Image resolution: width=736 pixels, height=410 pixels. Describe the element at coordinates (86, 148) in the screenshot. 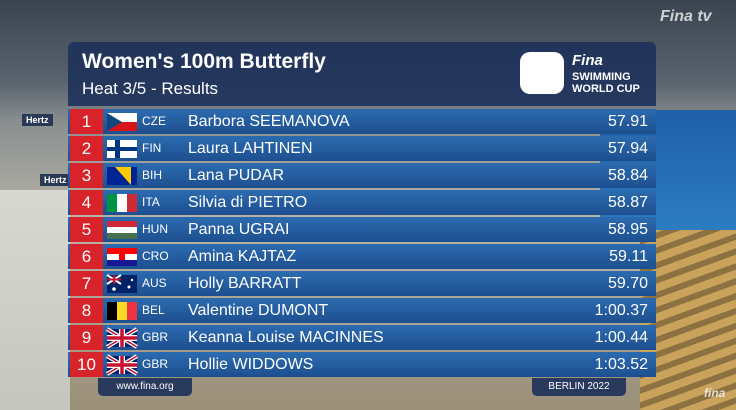

I see `rank: 2` at that location.